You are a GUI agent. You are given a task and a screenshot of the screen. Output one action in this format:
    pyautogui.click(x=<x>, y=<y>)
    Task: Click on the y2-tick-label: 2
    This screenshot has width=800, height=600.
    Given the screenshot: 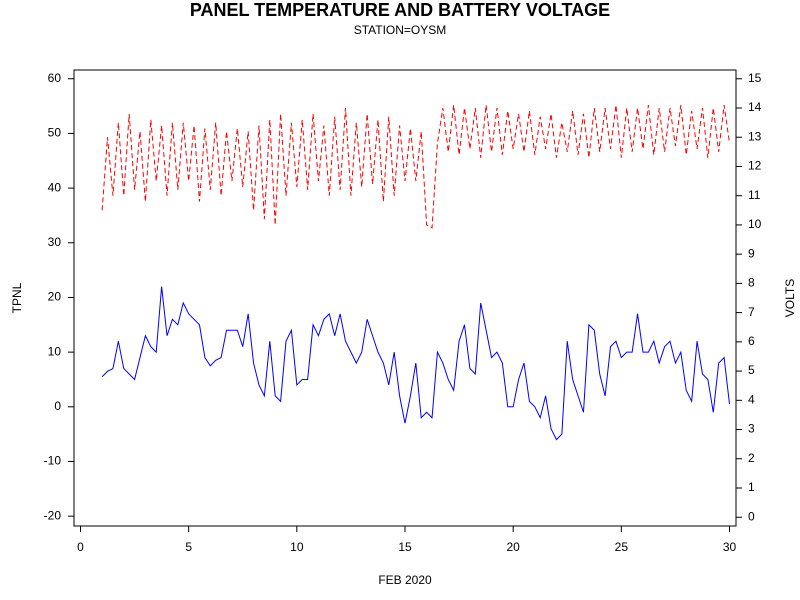 What is the action you would take?
    pyautogui.click(x=751, y=458)
    